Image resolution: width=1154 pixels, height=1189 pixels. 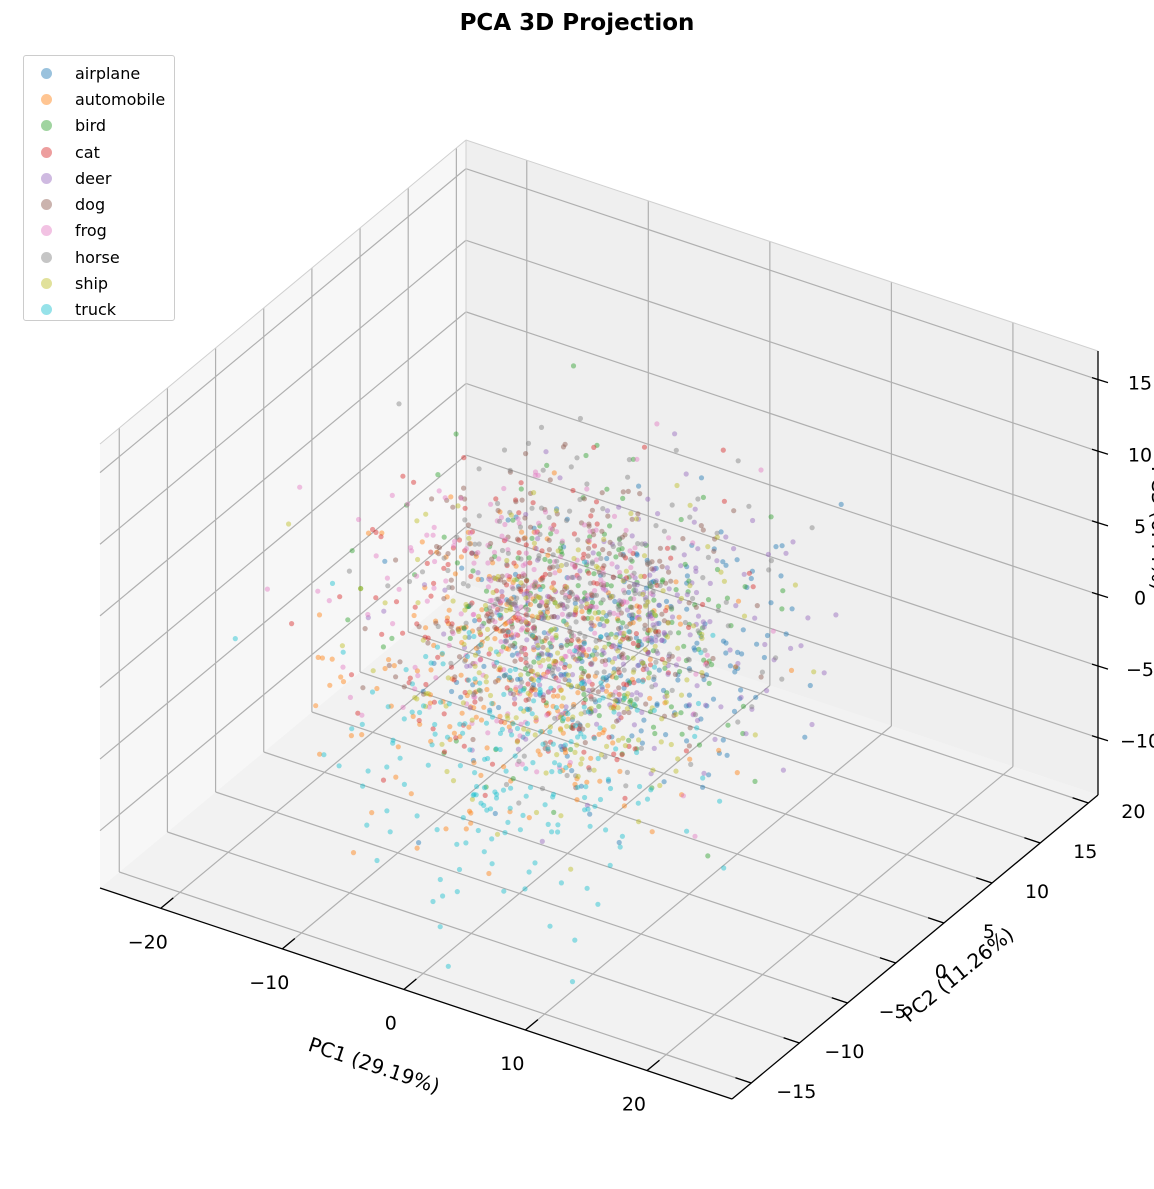 I want to click on x-tick, so click(x=531, y=1025).